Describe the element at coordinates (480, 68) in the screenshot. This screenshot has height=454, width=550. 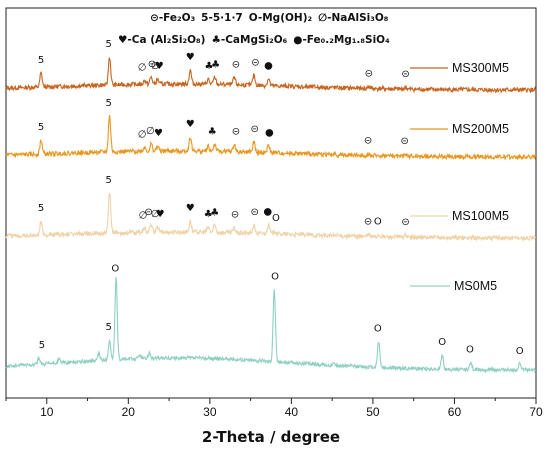
I see `series-label: MS300M5` at that location.